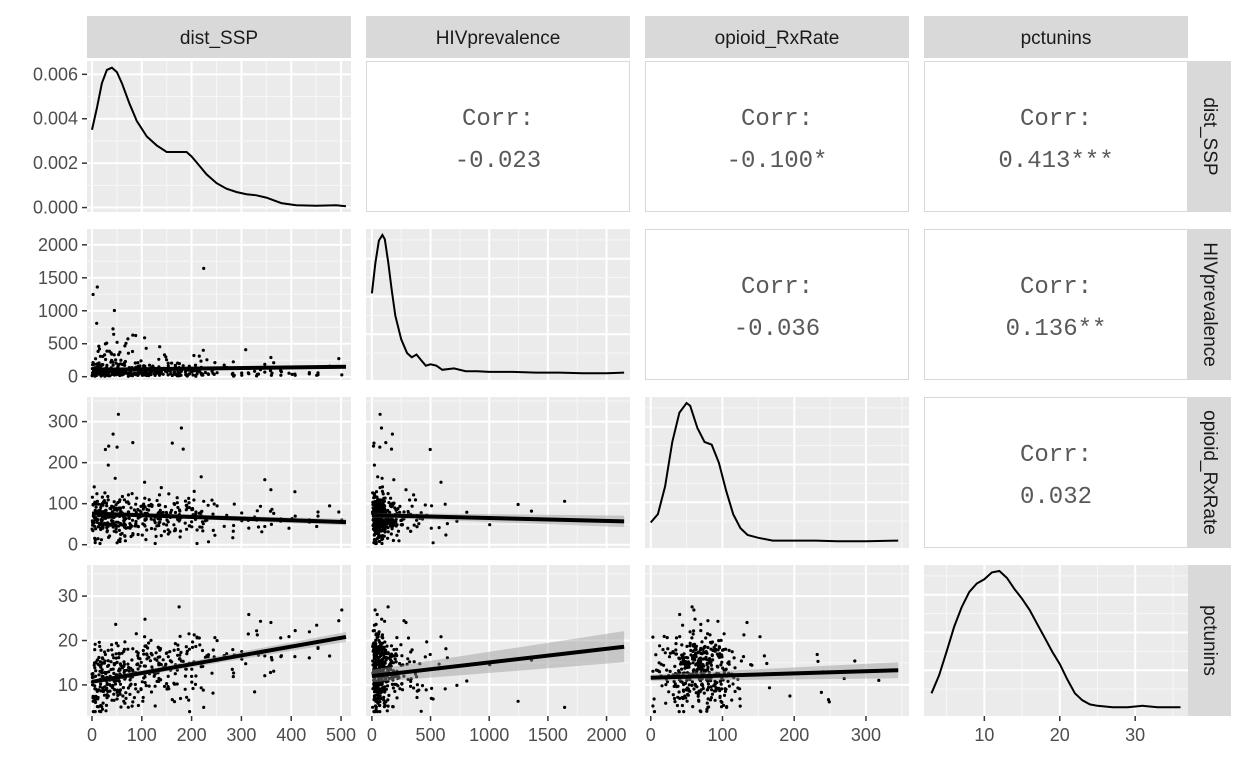  What do you see at coordinates (1209, 136) in the screenshot?
I see `strip-right` at bounding box center [1209, 136].